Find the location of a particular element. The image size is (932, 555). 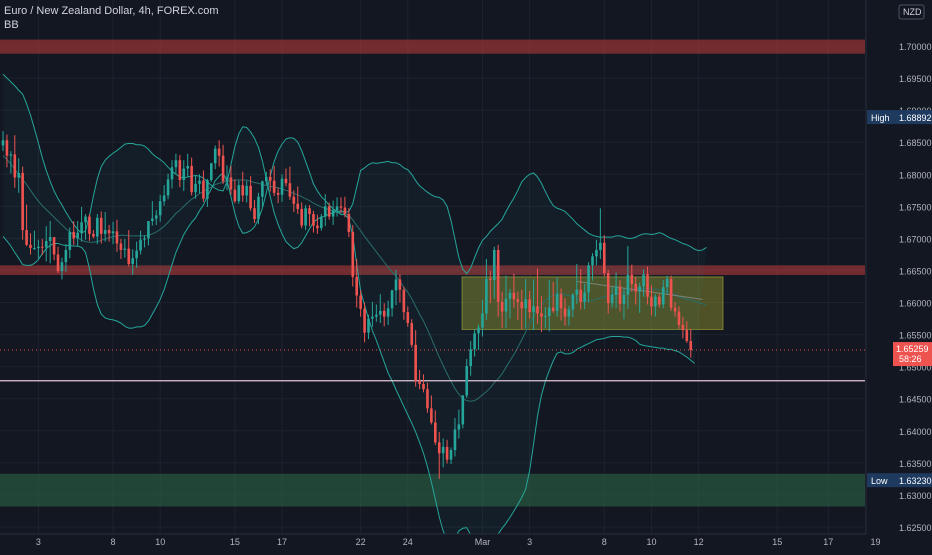

last-price-value: 1.65259 is located at coordinates (912, 349).